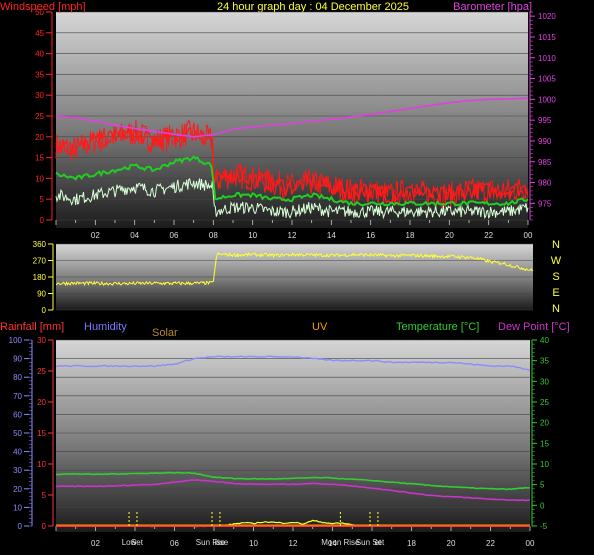 The width and height of the screenshot is (594, 555). Describe the element at coordinates (42, 199) in the screenshot. I see `wind-tick-label: 5` at that location.